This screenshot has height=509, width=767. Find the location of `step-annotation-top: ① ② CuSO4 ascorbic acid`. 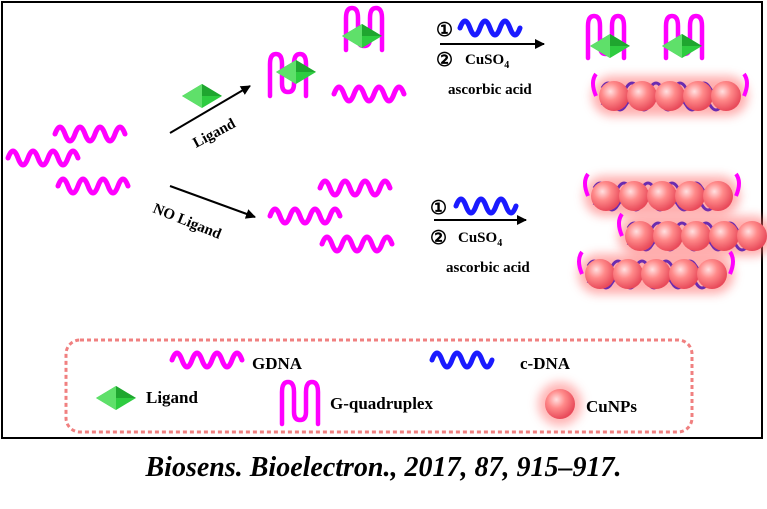

step-annotation-top: ① ② CuSO4 ascorbic acid is located at coordinates (490, 59).